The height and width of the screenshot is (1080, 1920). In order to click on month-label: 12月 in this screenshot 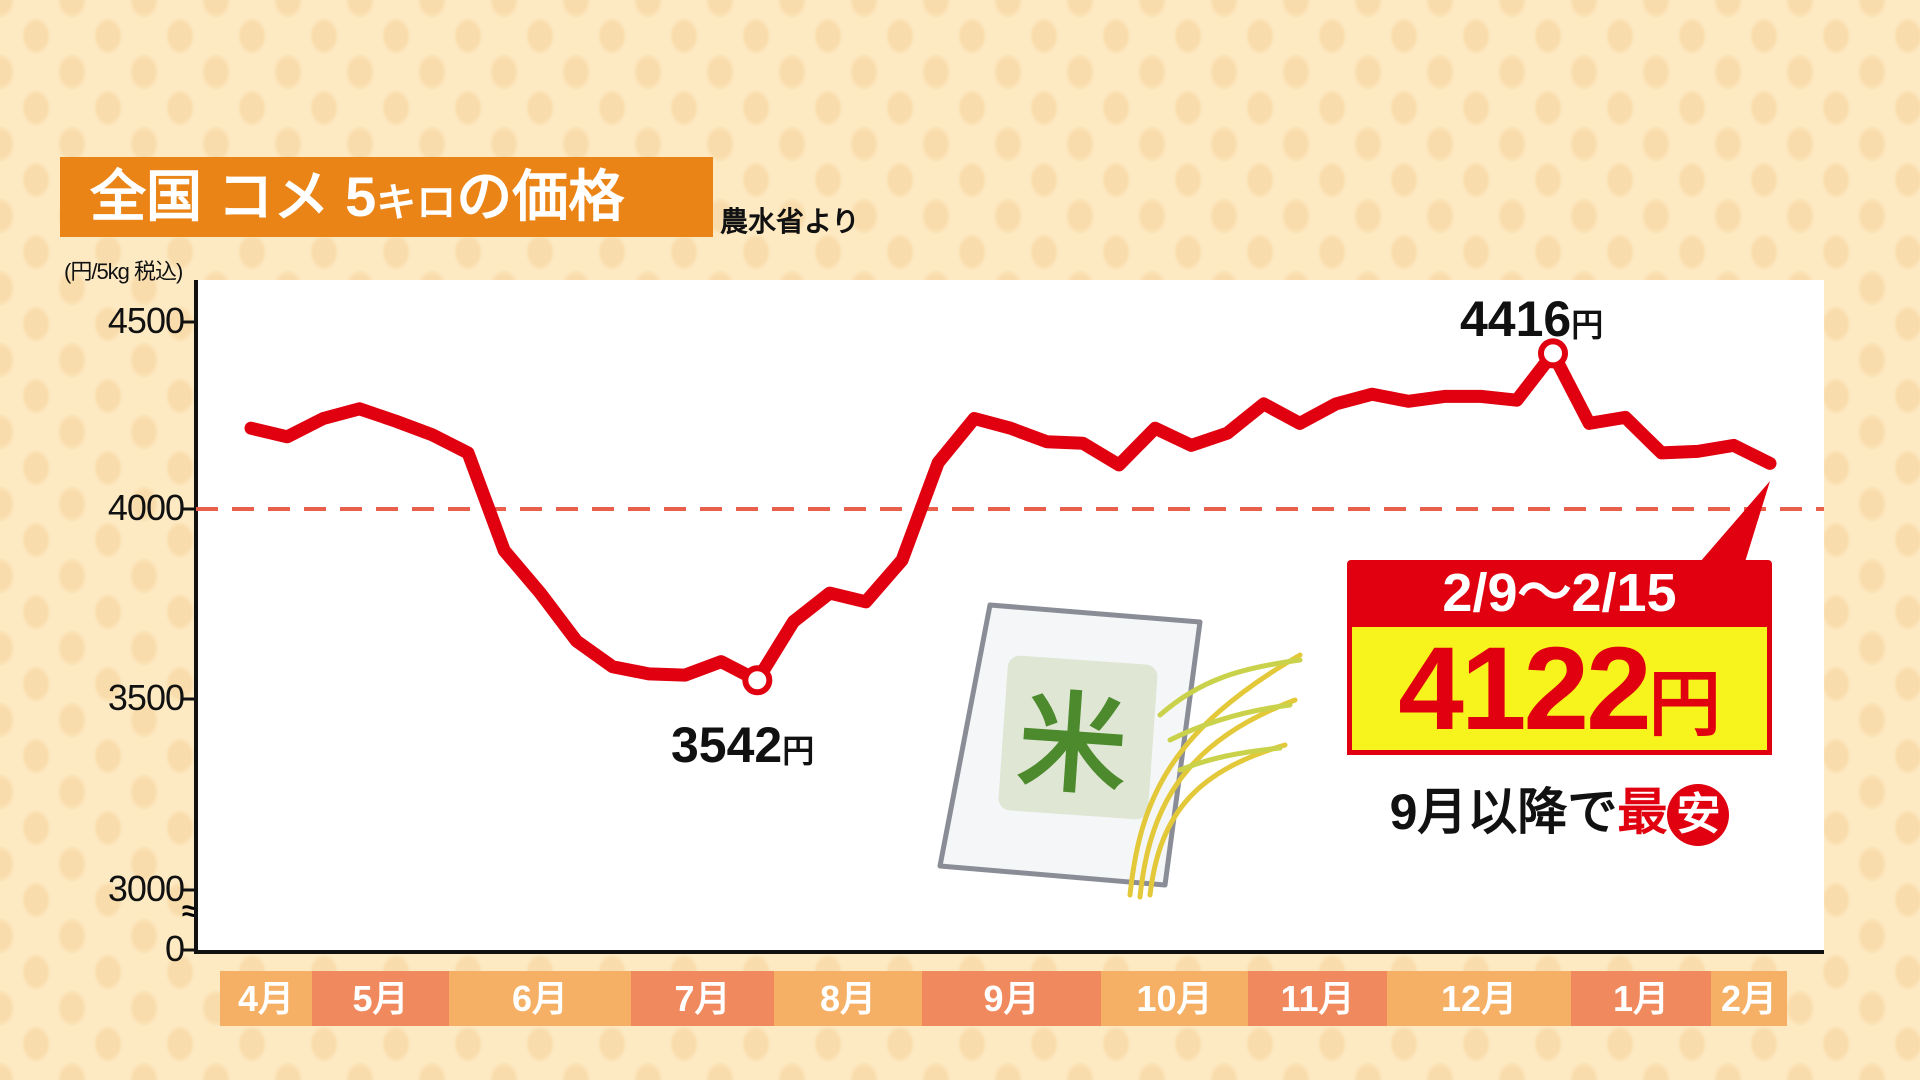, I will do `click(1479, 998)`.